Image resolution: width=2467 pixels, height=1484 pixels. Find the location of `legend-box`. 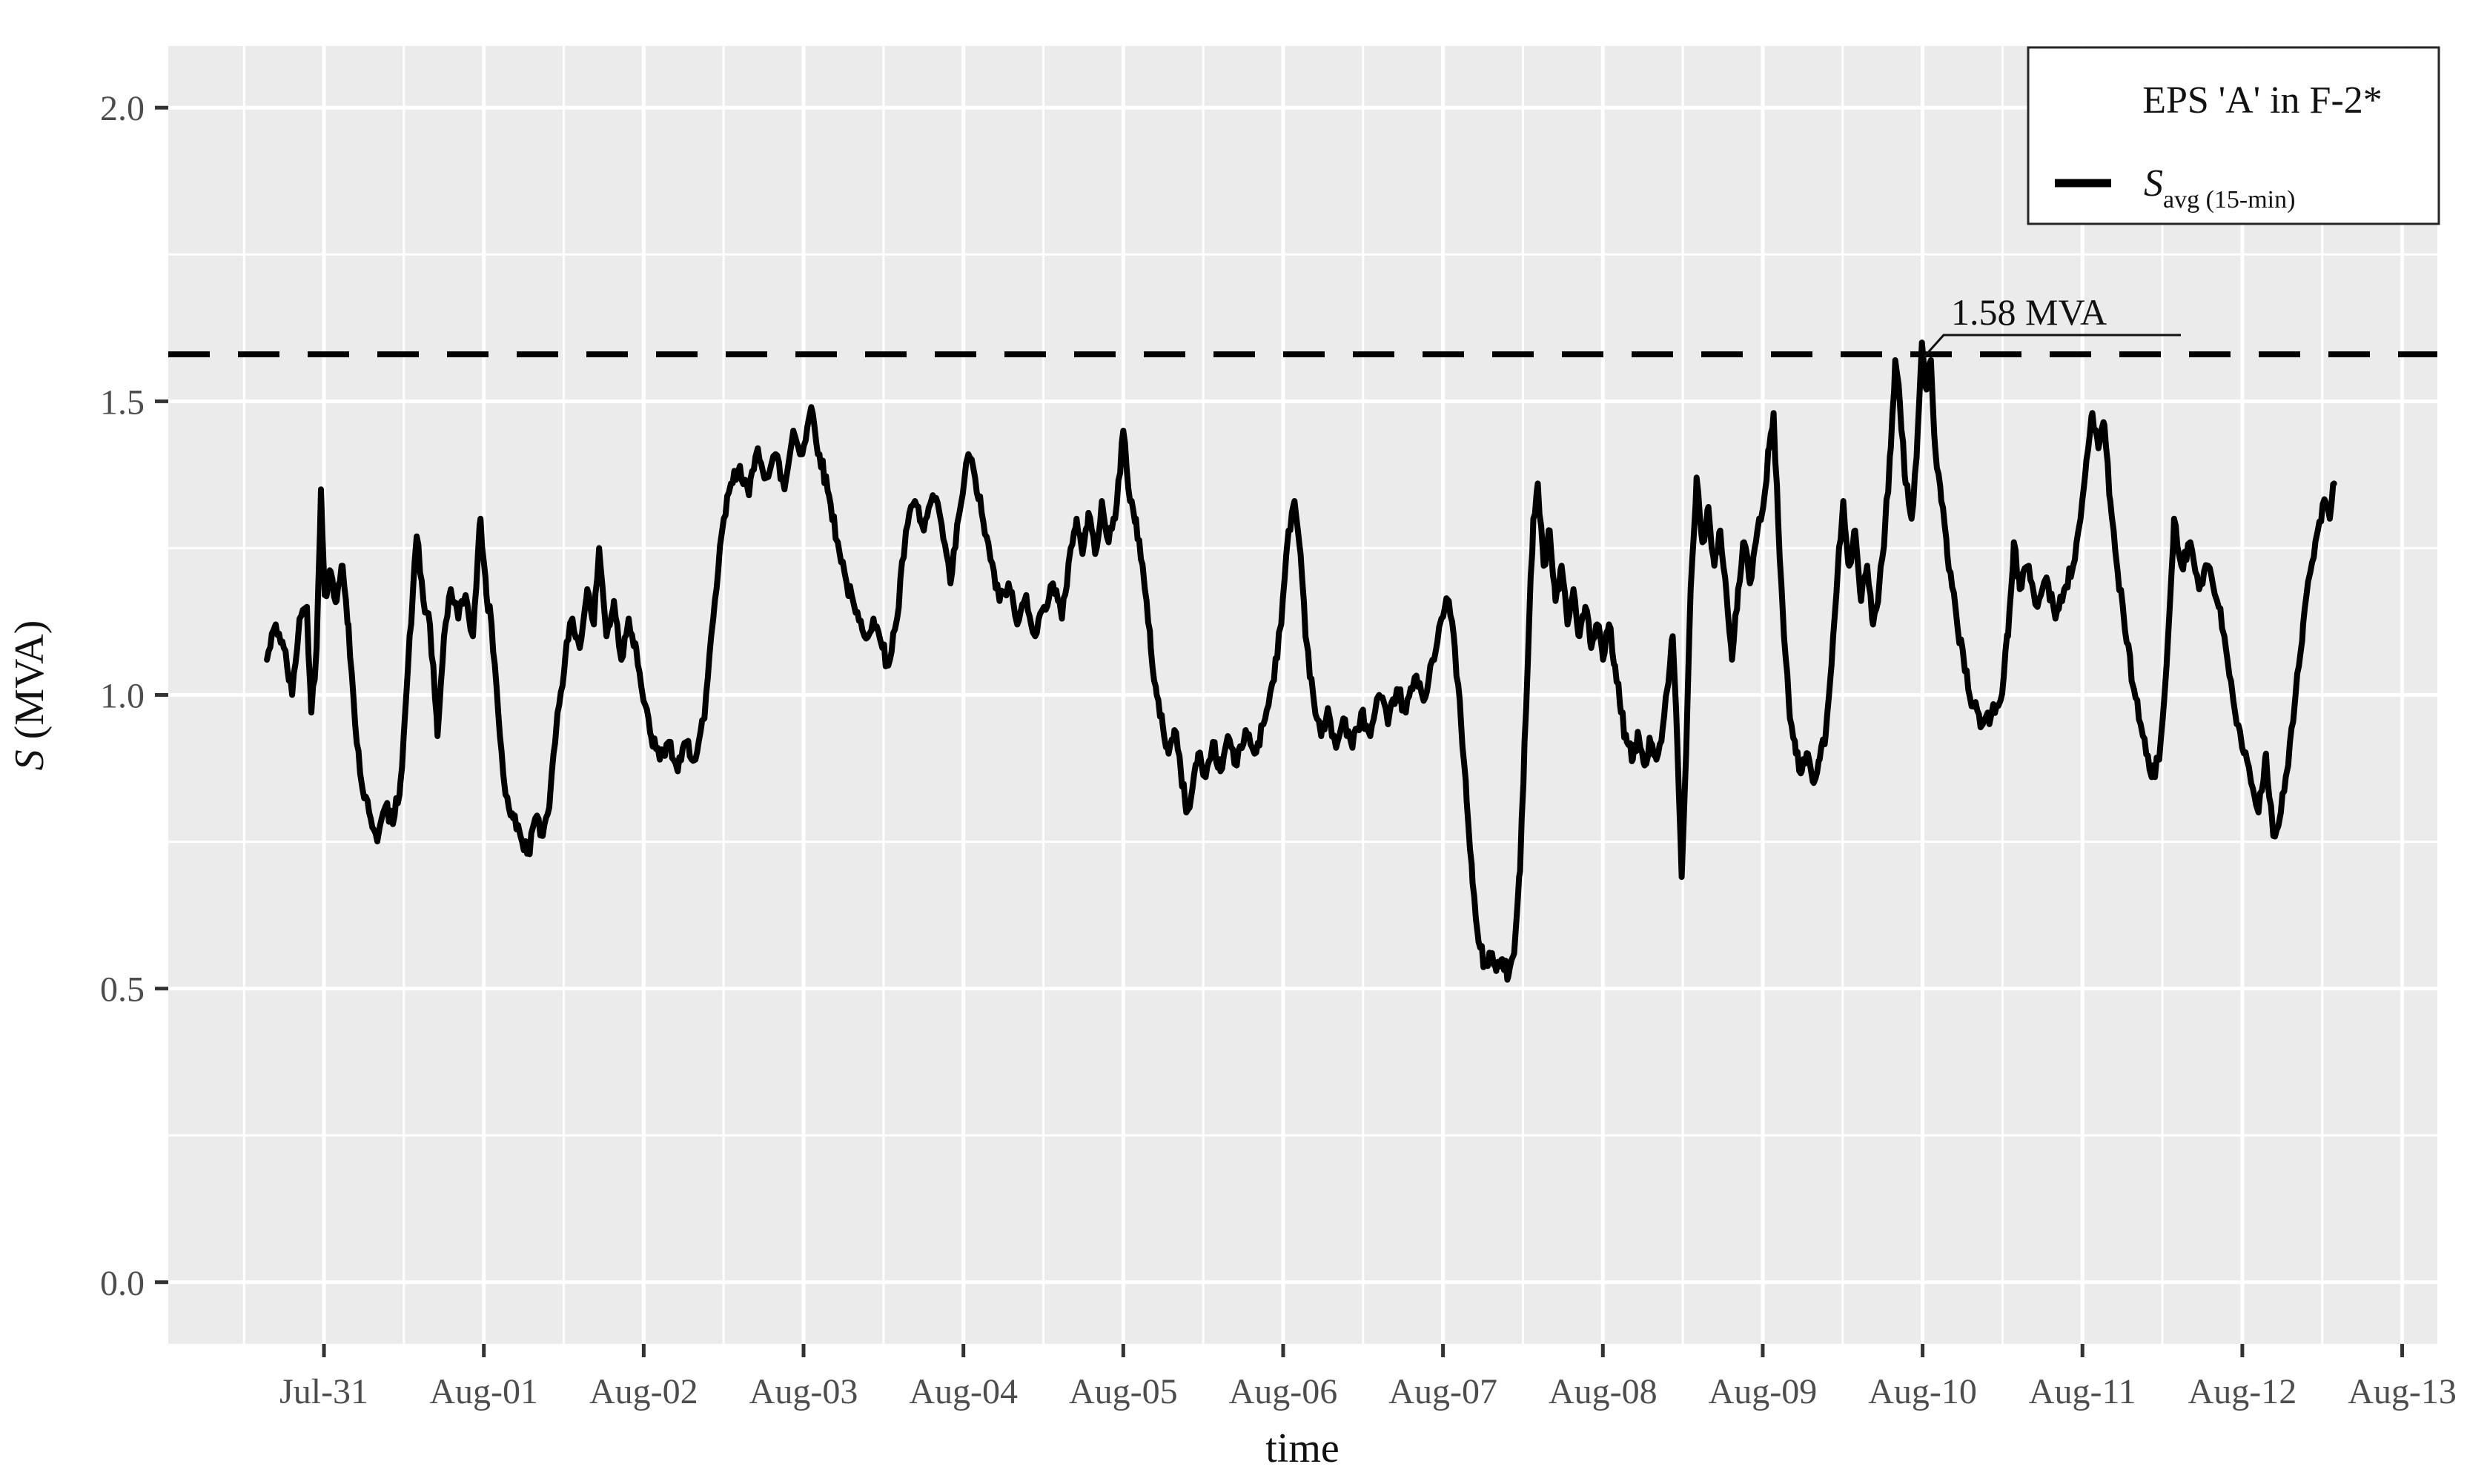

legend-box is located at coordinates (2233, 135).